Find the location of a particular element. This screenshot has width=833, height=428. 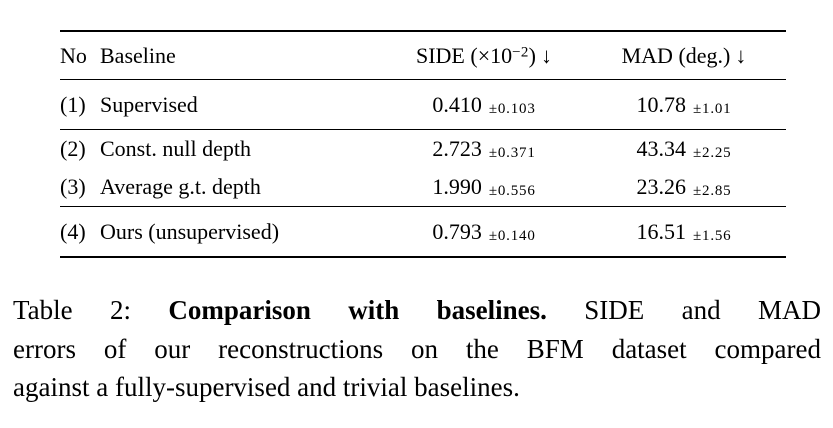

row-number: (2) is located at coordinates (73, 148).